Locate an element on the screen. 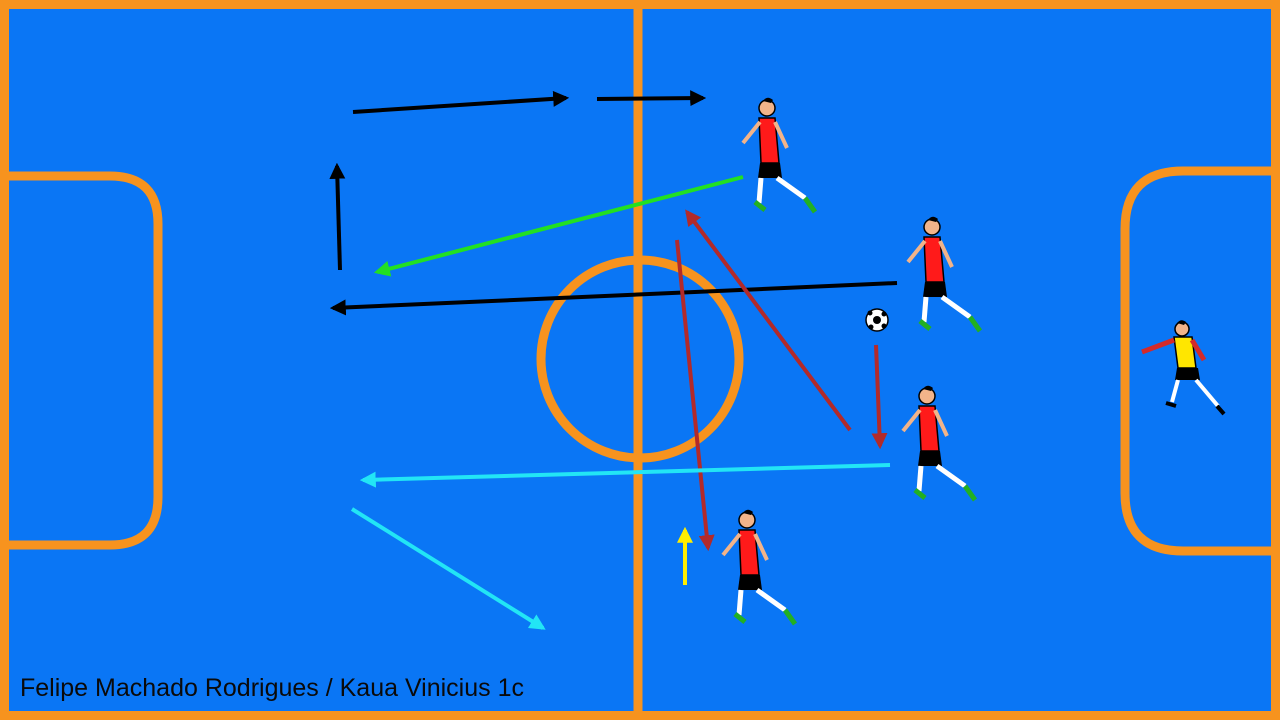  right-penalty-area is located at coordinates (1198, 361).